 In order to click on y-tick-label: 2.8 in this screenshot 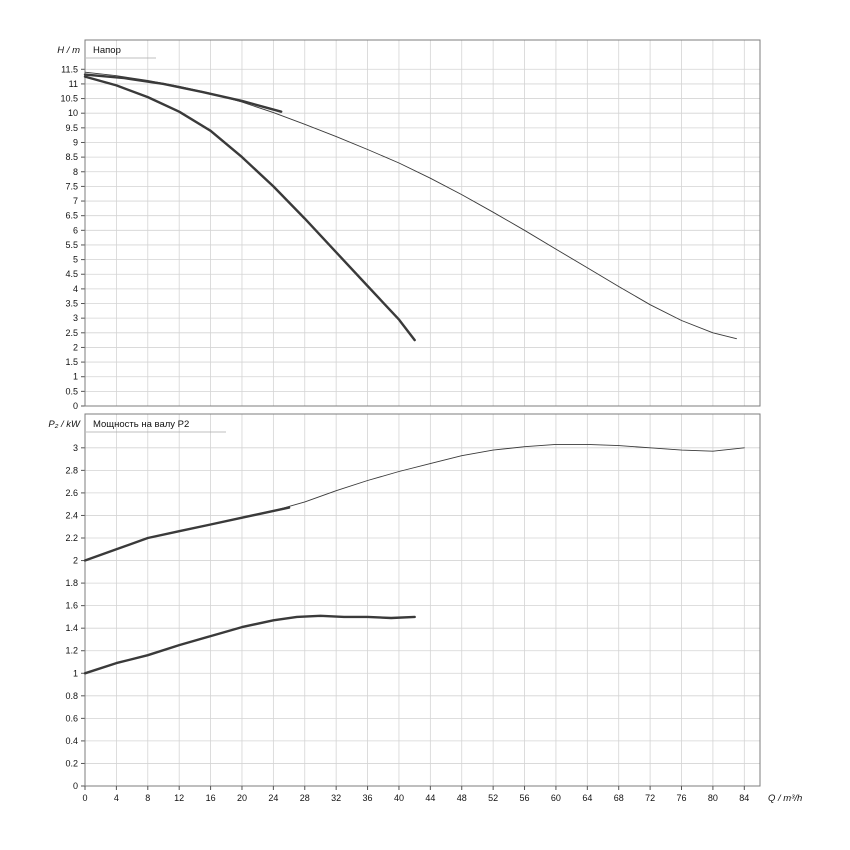, I will do `click(71, 470)`.